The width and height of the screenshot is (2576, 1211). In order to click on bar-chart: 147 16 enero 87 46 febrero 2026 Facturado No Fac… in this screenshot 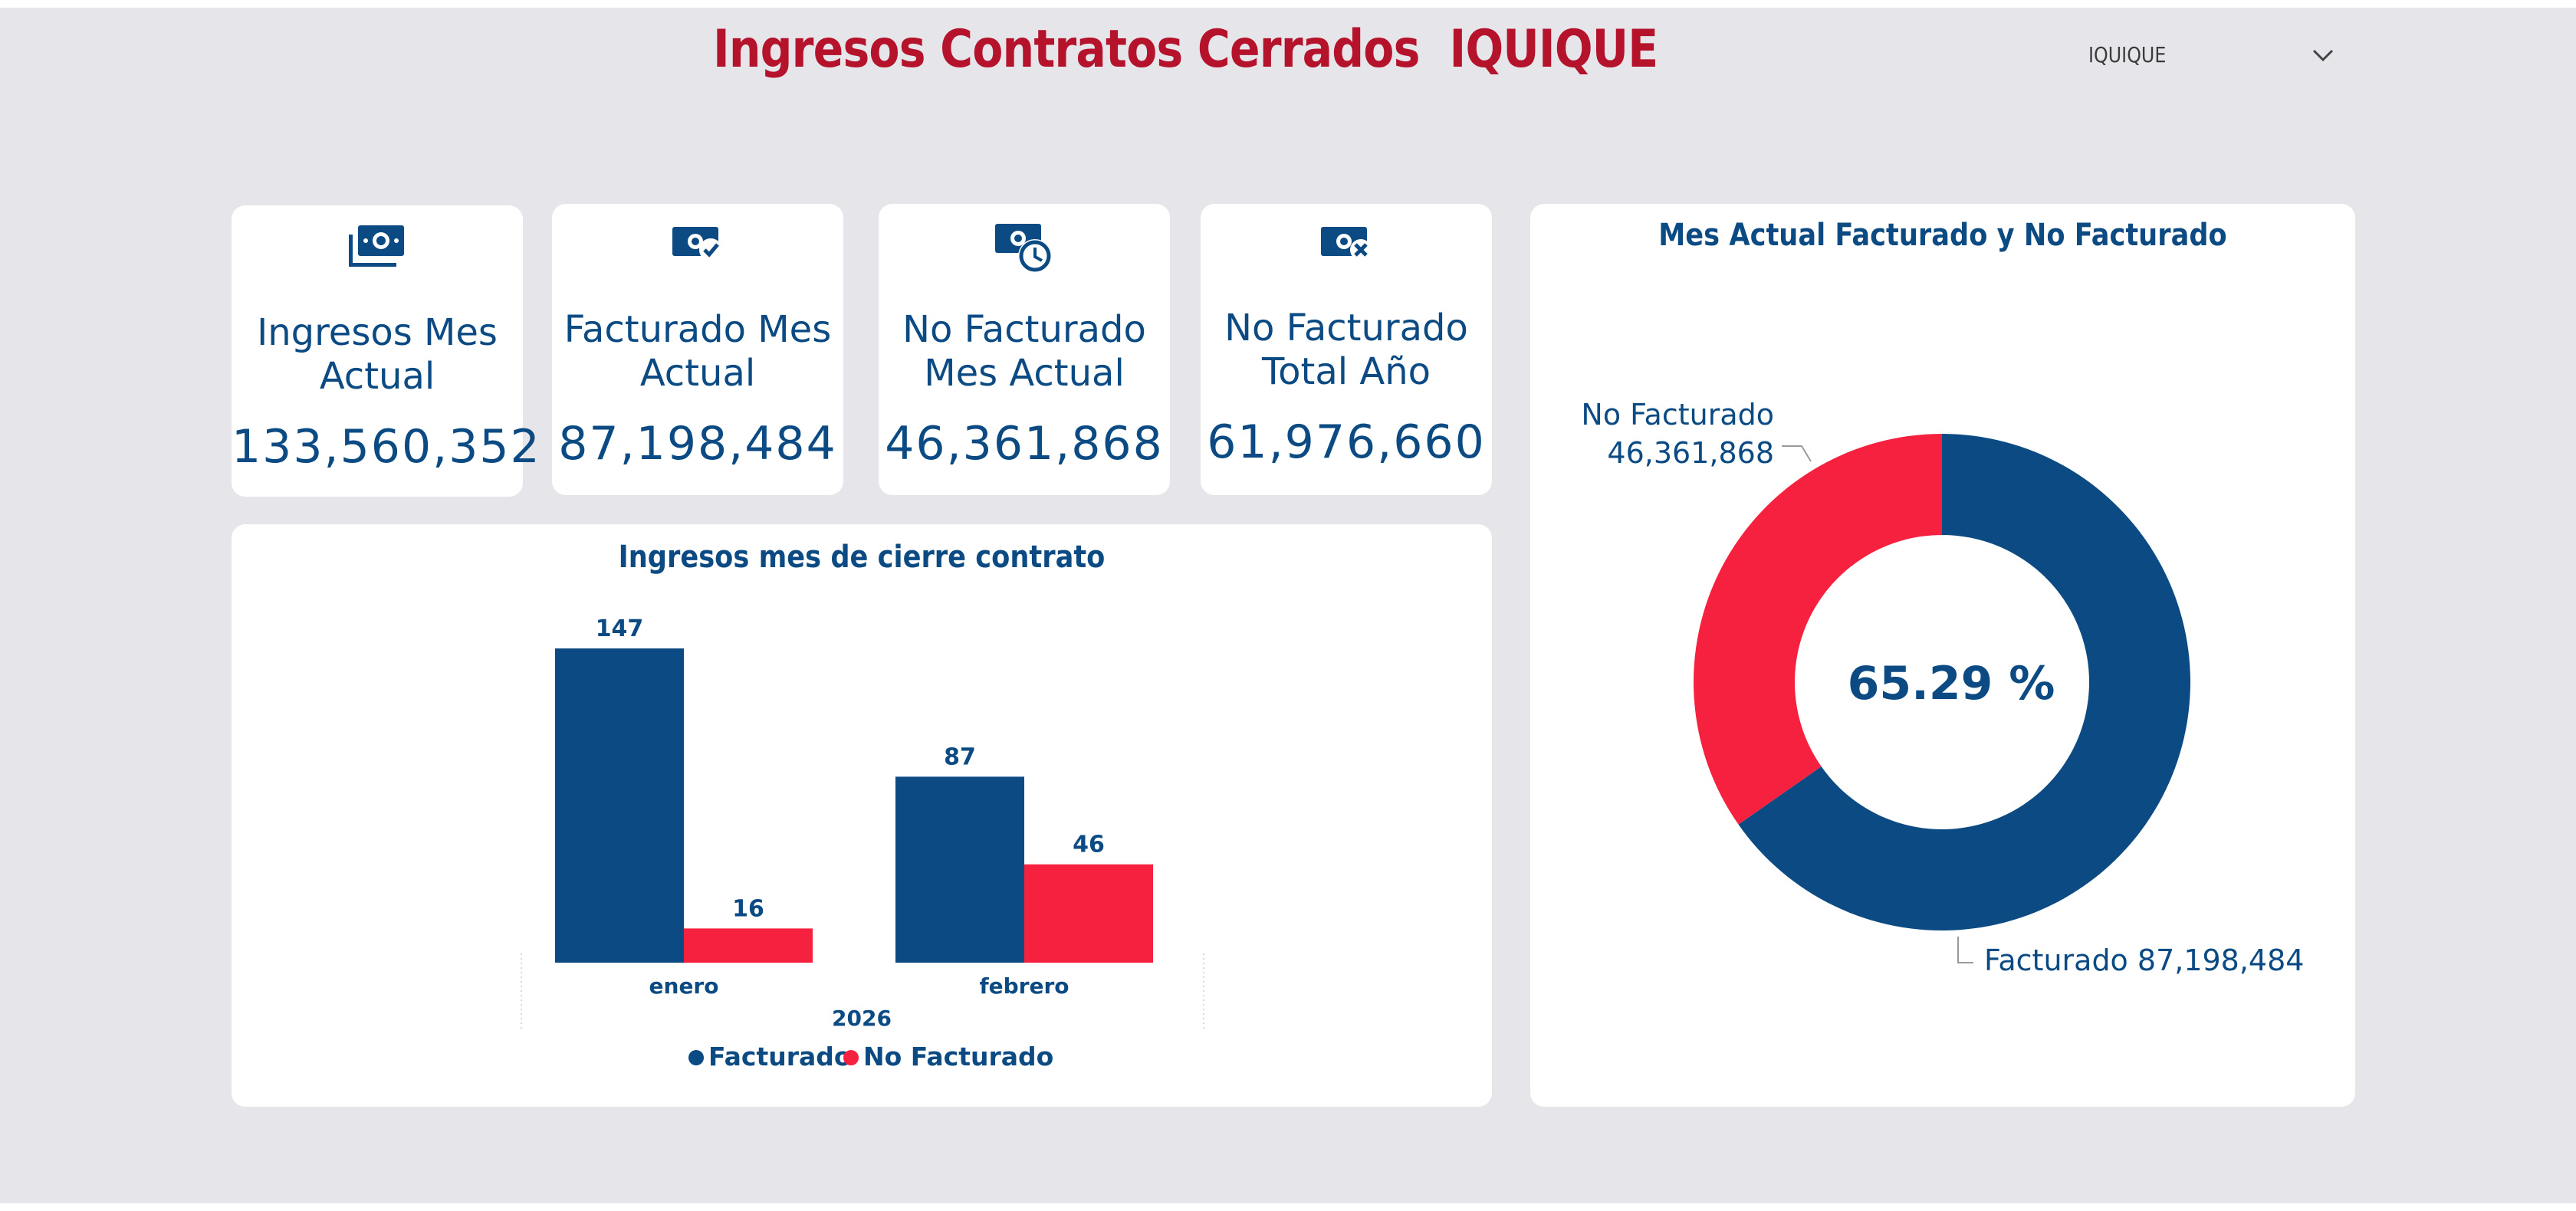, I will do `click(863, 843)`.